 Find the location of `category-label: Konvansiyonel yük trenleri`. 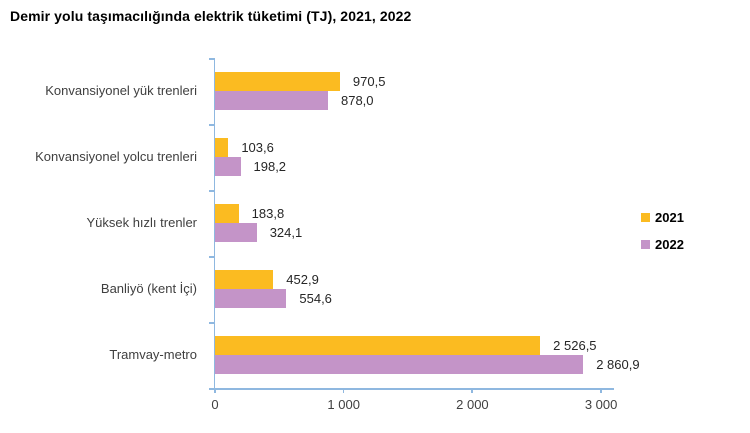

category-label: Konvansiyonel yük trenleri is located at coordinates (121, 90).